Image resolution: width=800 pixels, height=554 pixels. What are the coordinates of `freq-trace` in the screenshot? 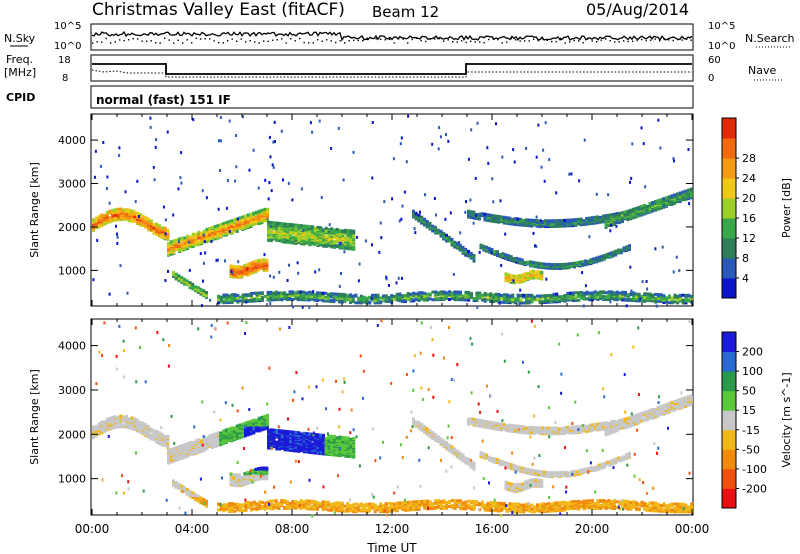 It's located at (392, 69).